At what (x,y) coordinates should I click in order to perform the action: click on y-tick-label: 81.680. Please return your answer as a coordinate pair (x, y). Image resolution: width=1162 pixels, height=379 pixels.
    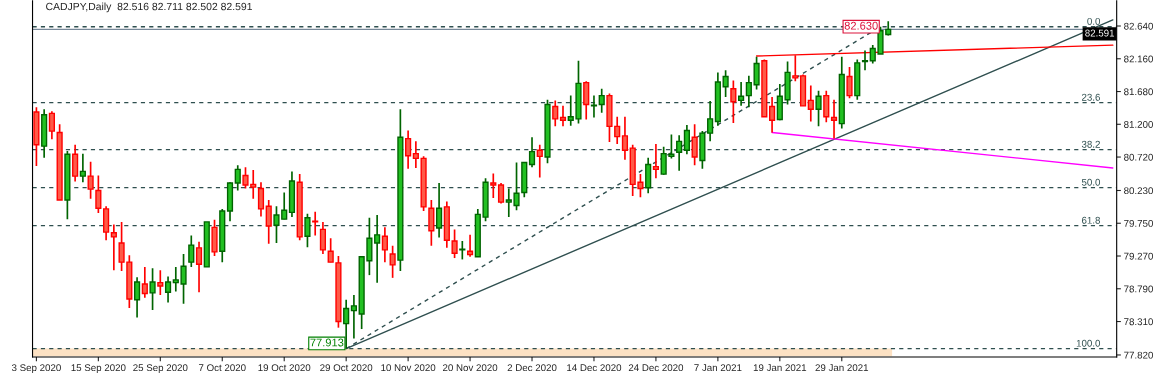
    Looking at the image, I should click on (1138, 92).